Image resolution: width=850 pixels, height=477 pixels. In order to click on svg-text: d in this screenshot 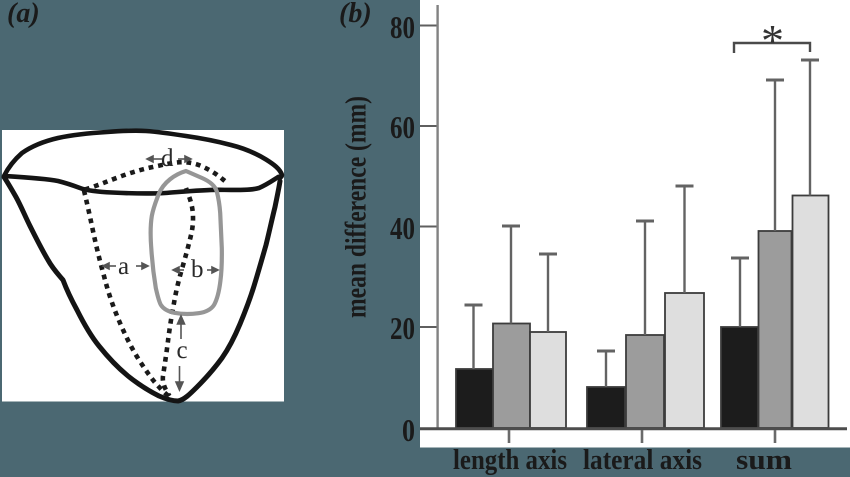, I will do `click(167, 158)`.